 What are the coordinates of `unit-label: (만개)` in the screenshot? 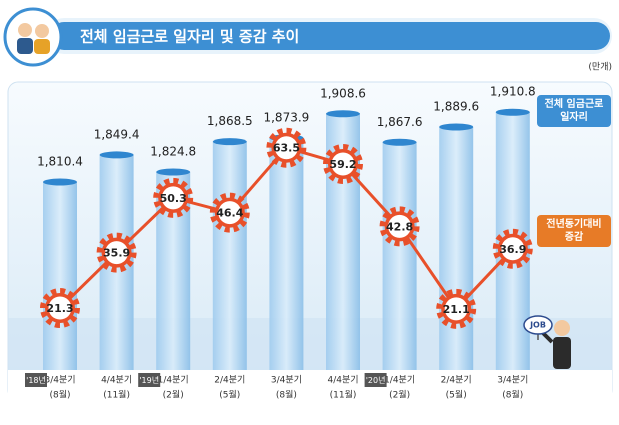 It's located at (600, 67).